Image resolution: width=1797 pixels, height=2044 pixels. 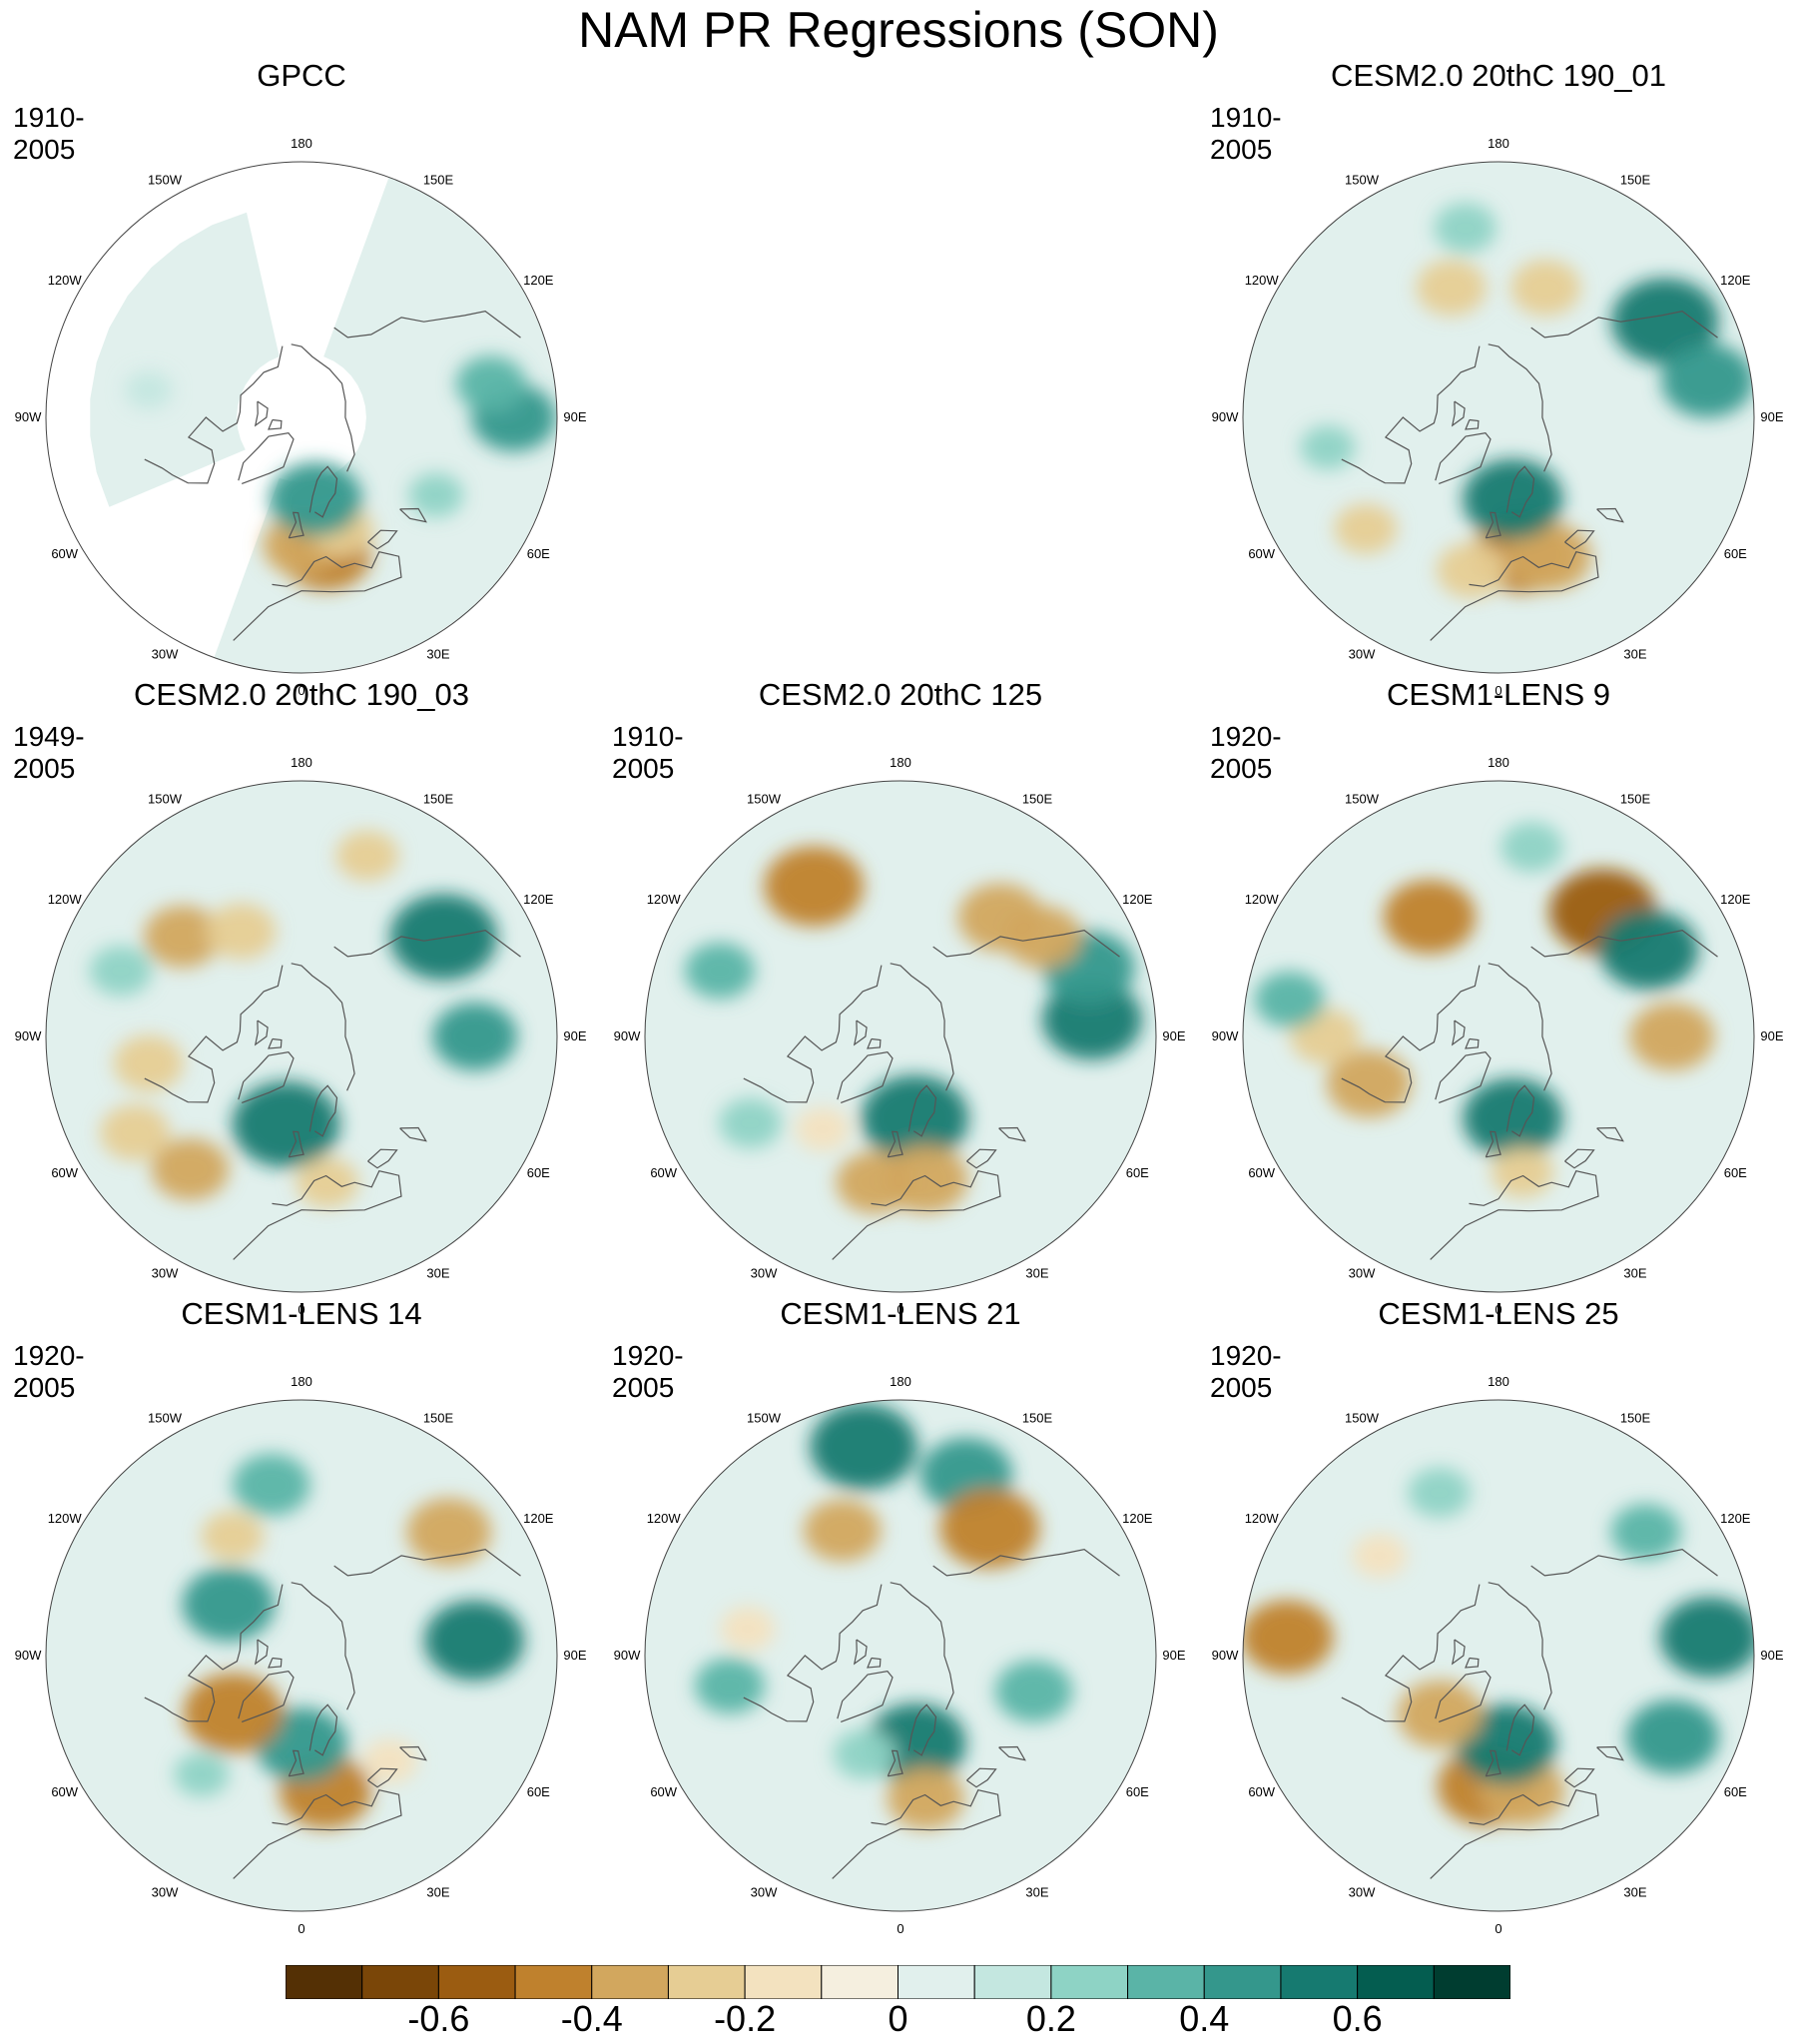 What do you see at coordinates (1498, 1313) in the screenshot?
I see `panel-title: CESM1-LENS 25` at bounding box center [1498, 1313].